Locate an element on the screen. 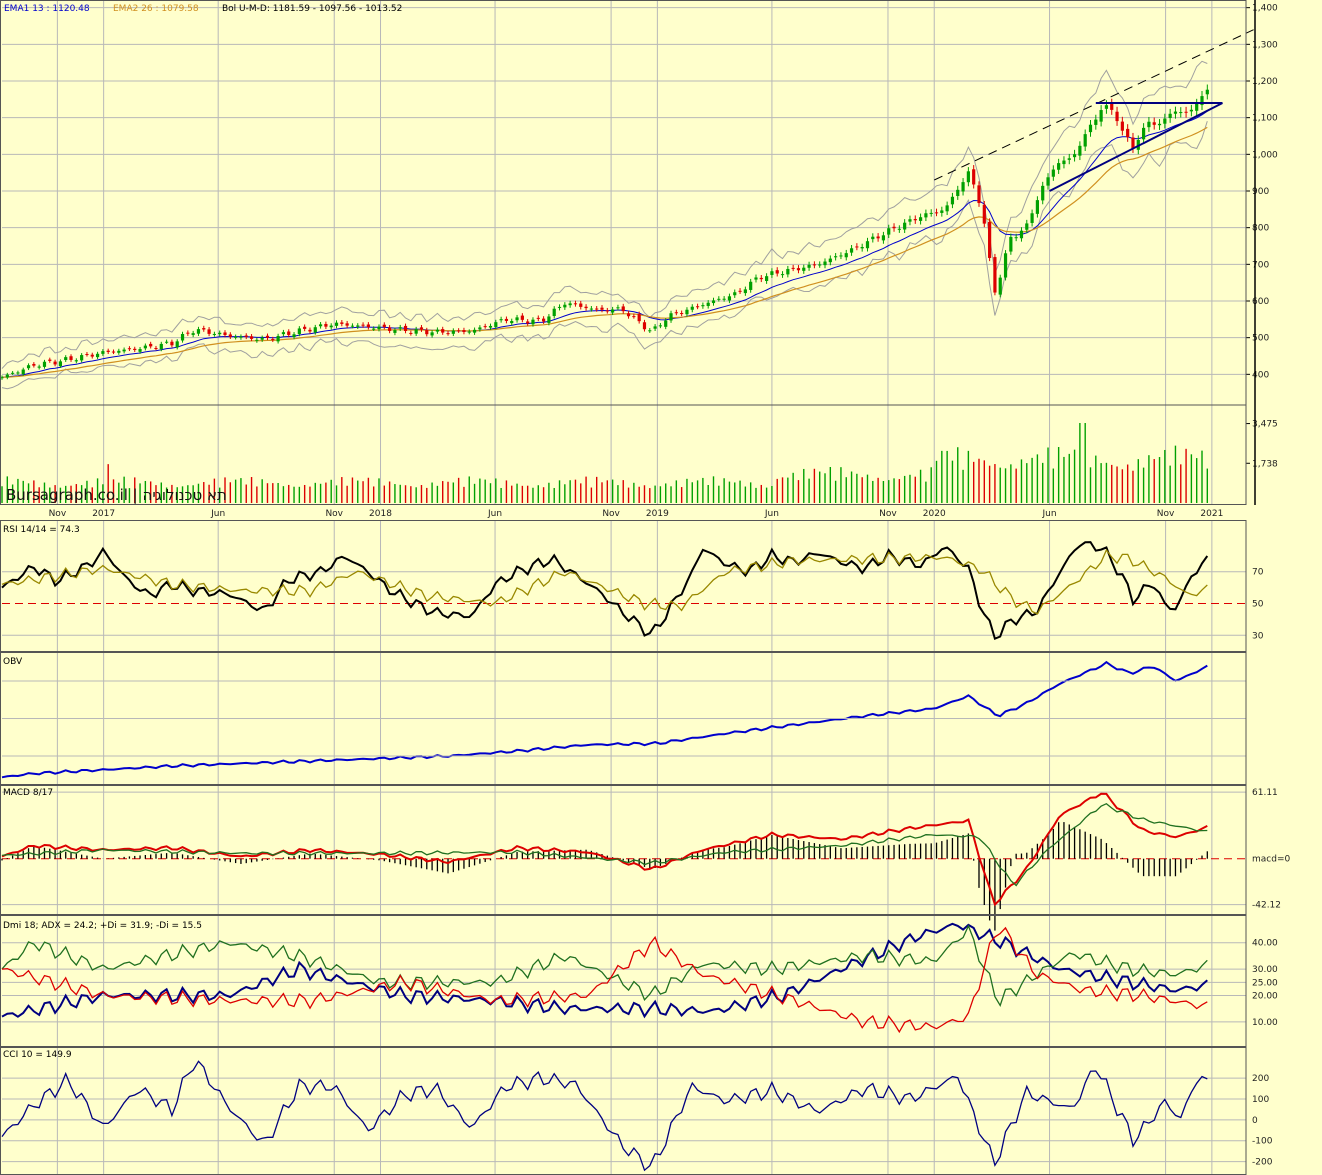 The height and width of the screenshot is (1175, 1322). dmi-tick-label: 40.00 is located at coordinates (1265, 944).